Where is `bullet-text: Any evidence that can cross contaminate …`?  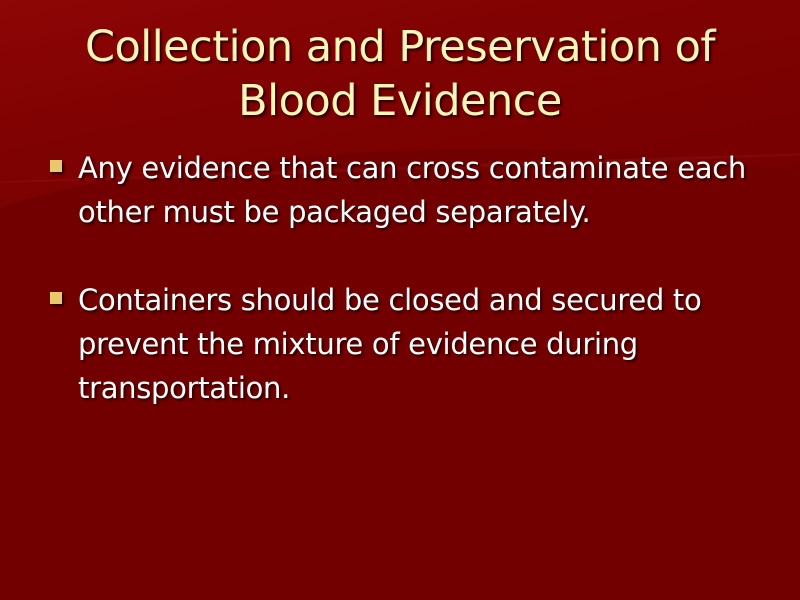 bullet-text: Any evidence that can cross contaminate … is located at coordinates (412, 190).